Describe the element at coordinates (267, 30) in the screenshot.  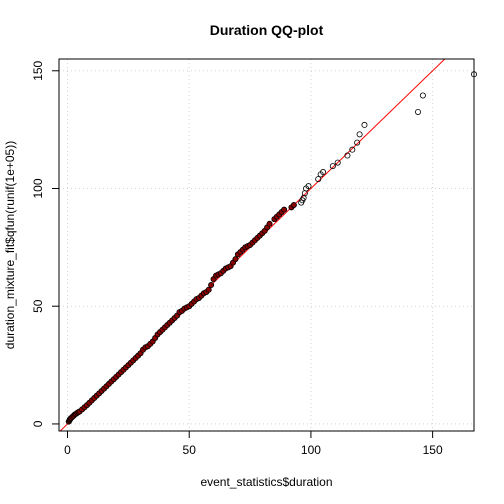
I see `chart-title: Duration QQ-plot` at that location.